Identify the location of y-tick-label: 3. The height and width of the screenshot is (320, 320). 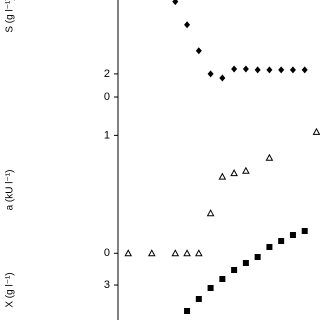
(107, 285).